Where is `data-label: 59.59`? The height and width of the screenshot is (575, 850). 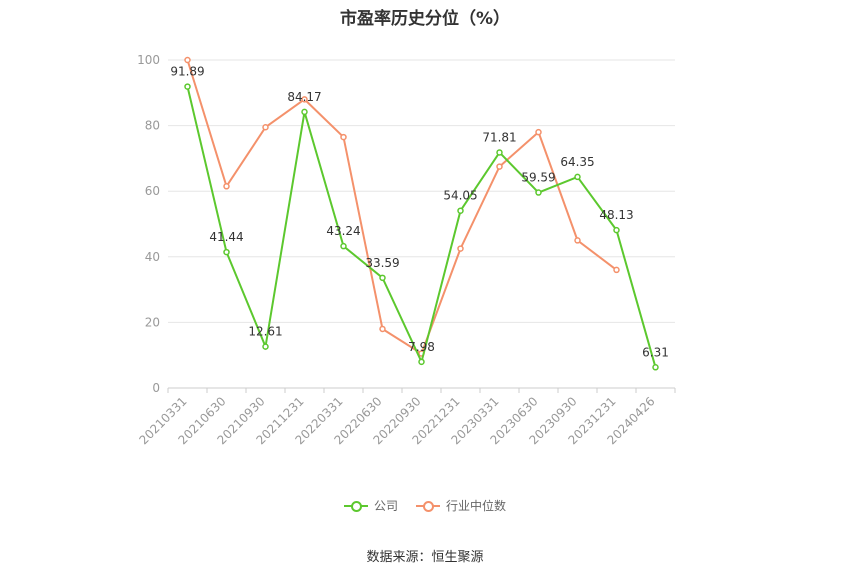 data-label: 59.59 is located at coordinates (538, 178).